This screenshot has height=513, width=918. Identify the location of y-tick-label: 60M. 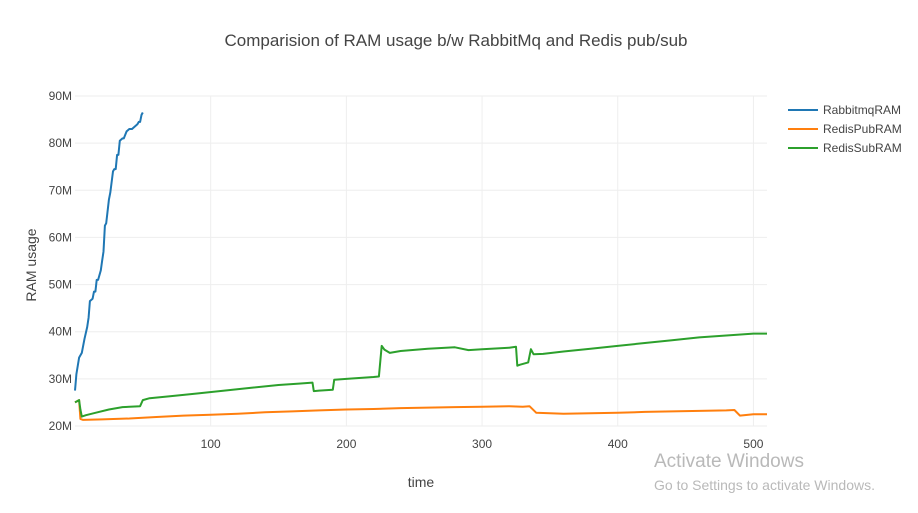
(60, 237).